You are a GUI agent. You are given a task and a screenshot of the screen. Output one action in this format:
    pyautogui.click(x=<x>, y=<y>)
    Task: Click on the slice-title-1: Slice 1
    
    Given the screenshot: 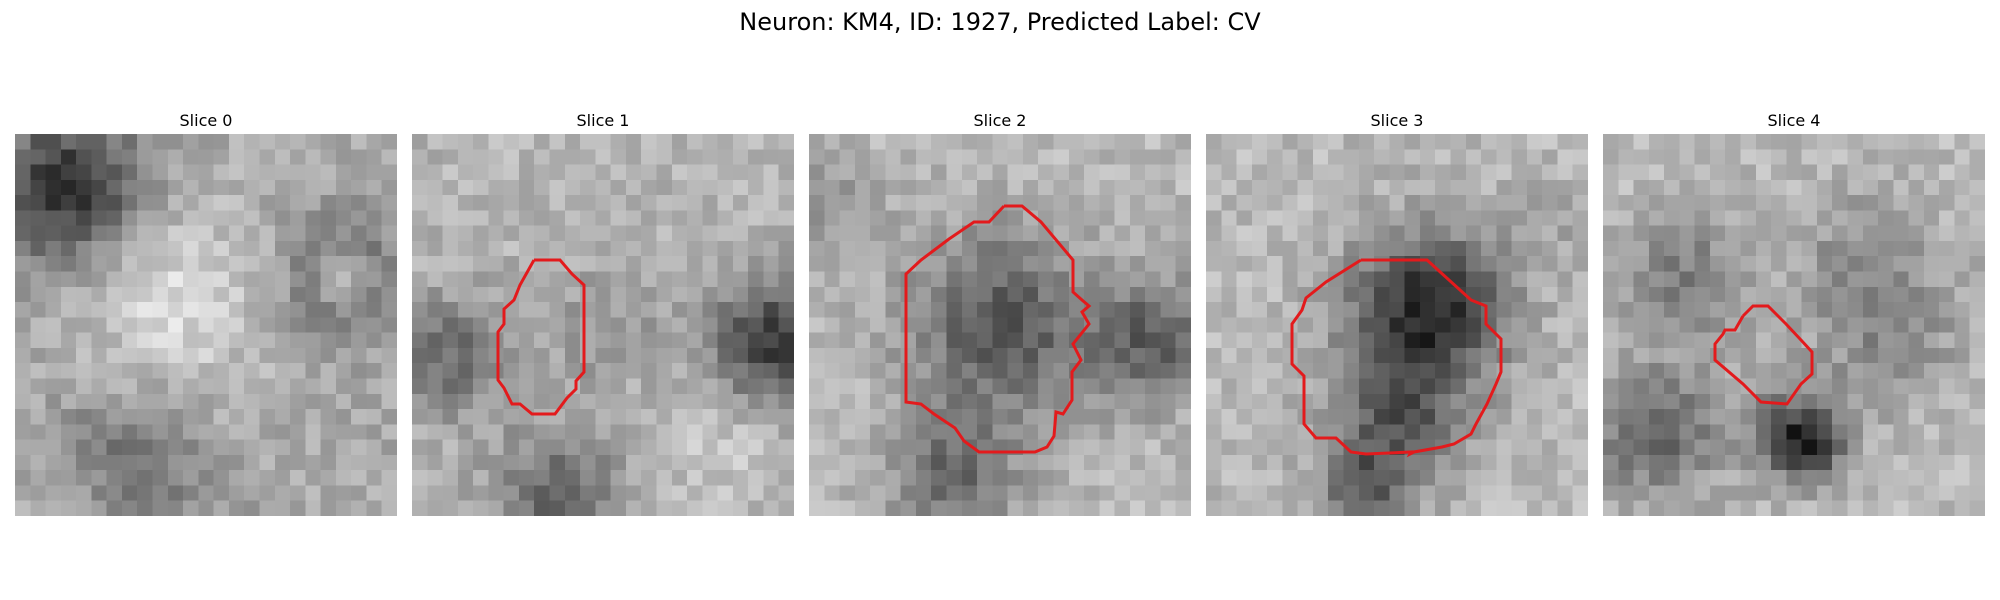 What is the action you would take?
    pyautogui.click(x=603, y=120)
    